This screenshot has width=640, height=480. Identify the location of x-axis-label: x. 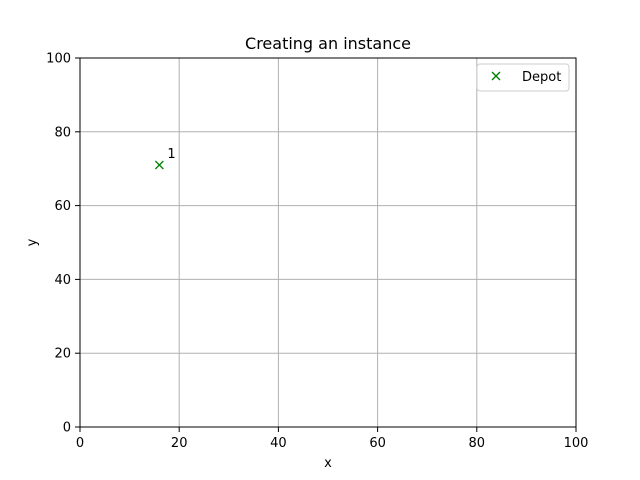
(328, 463).